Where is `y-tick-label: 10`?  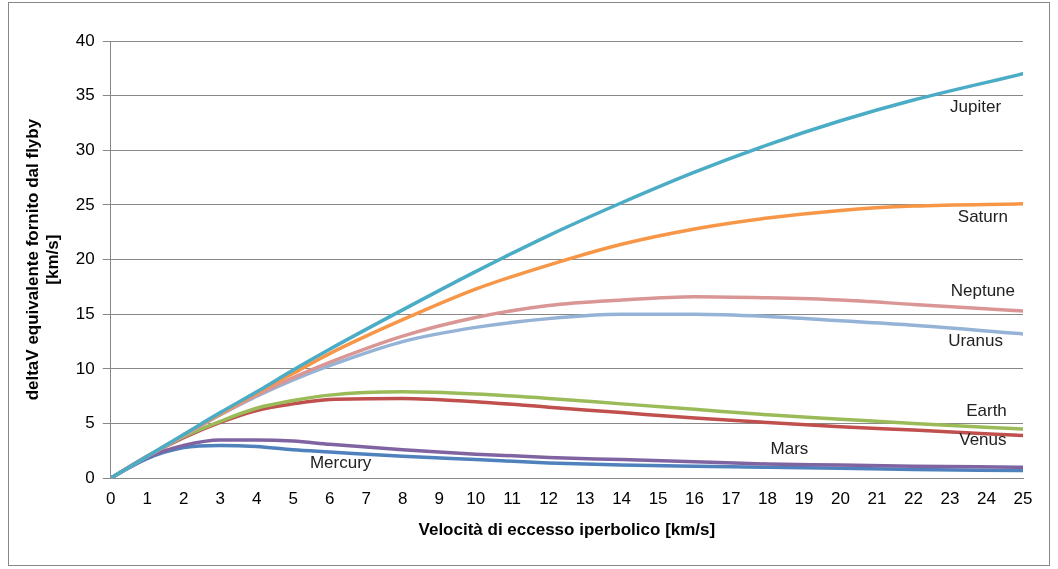
y-tick-label: 10 is located at coordinates (85, 368).